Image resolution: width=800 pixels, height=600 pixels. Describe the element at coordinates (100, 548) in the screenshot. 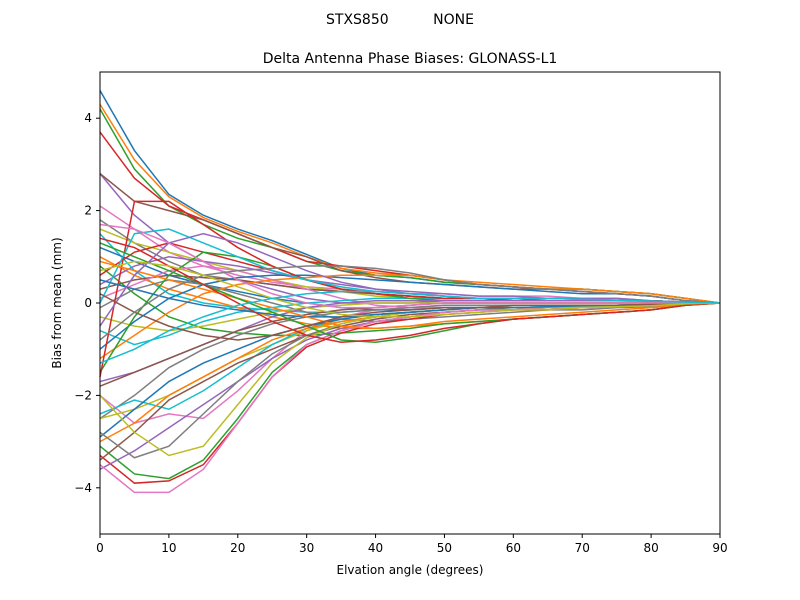

I see `x-tick-label: 0` at that location.